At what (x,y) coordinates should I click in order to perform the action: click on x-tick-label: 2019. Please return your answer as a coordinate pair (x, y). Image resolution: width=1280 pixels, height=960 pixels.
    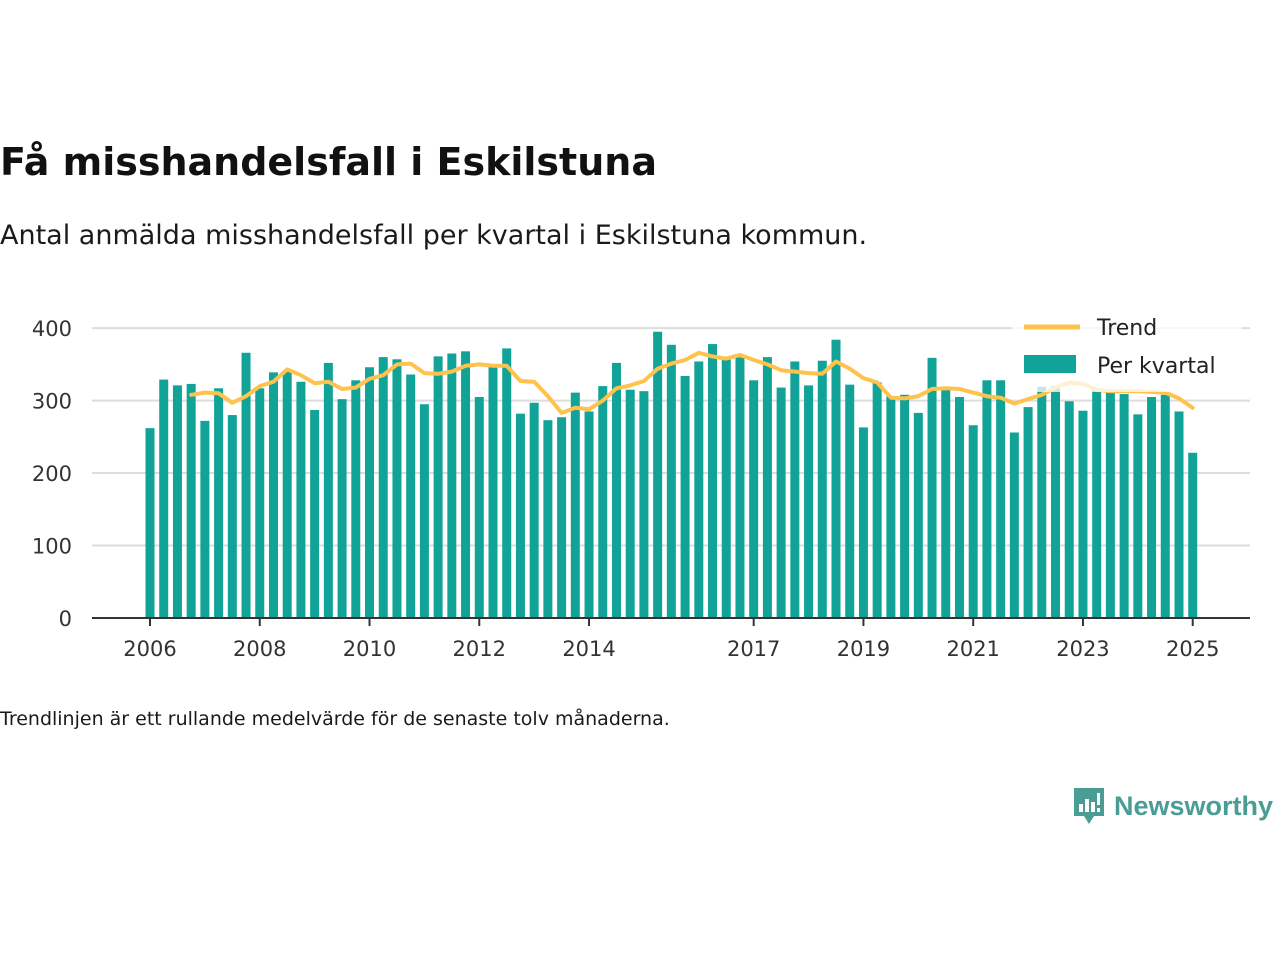
    Looking at the image, I should click on (863, 649).